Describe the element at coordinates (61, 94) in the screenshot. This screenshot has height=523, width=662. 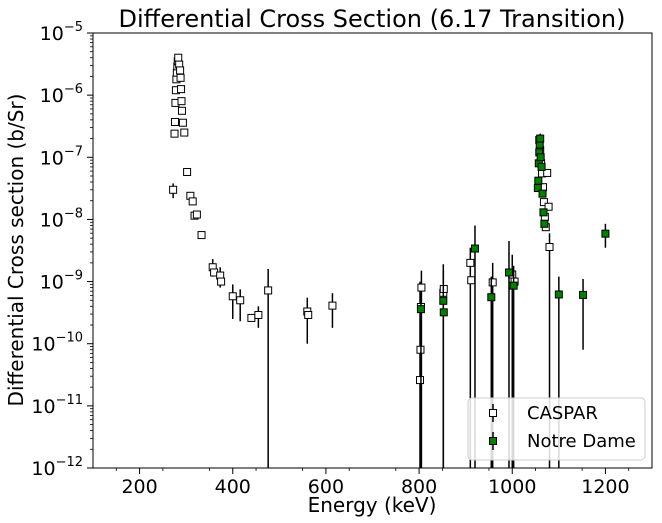
I see `y-tick-label: 10⁻⁶` at that location.